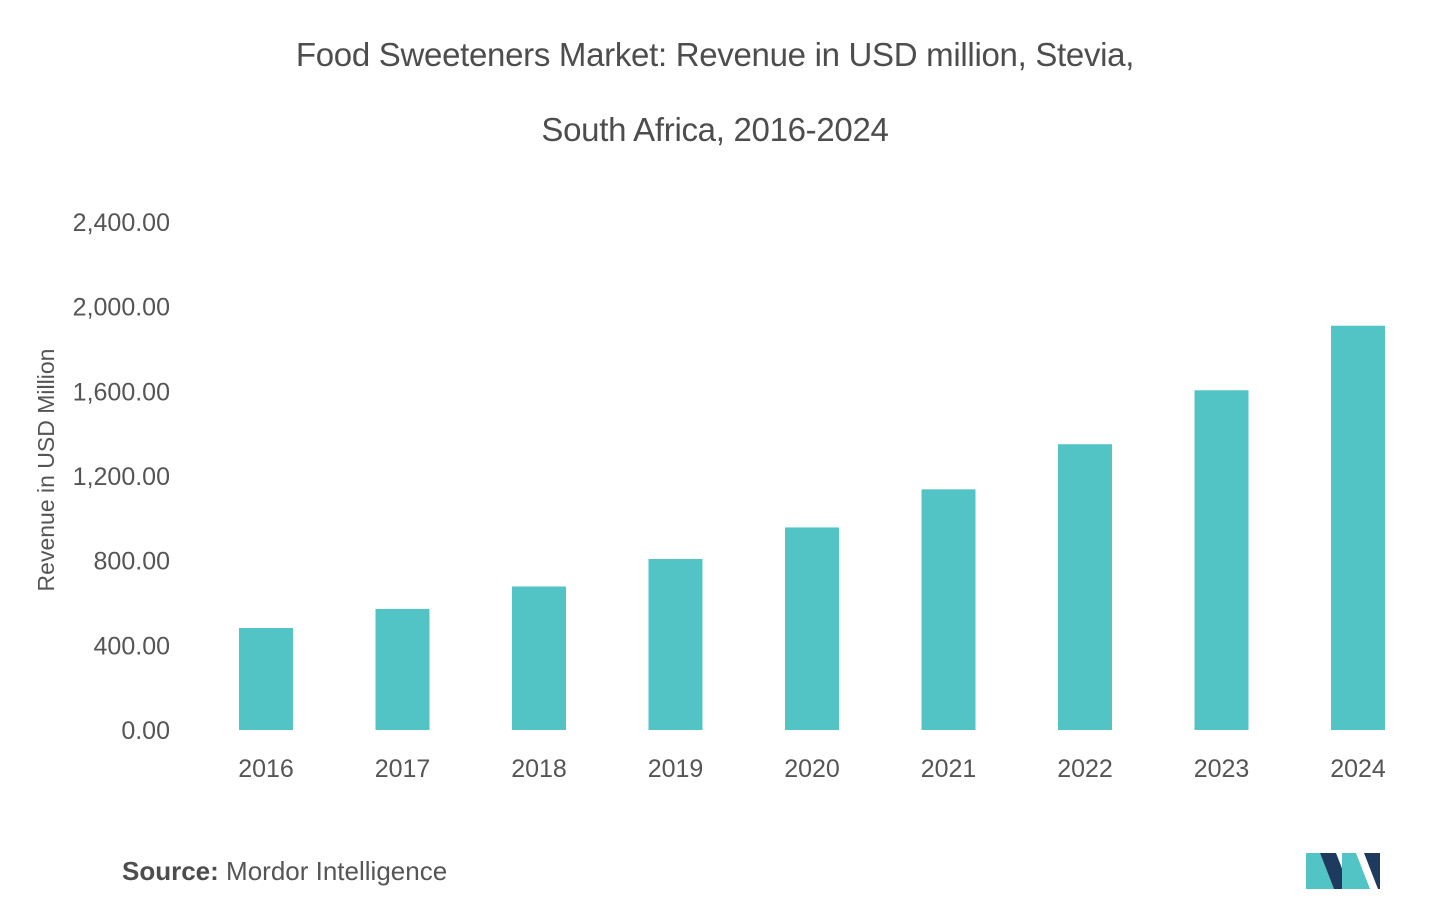 Image resolution: width=1447 pixels, height=908 pixels. What do you see at coordinates (121, 392) in the screenshot?
I see `y-tick-label: 1,600.00` at bounding box center [121, 392].